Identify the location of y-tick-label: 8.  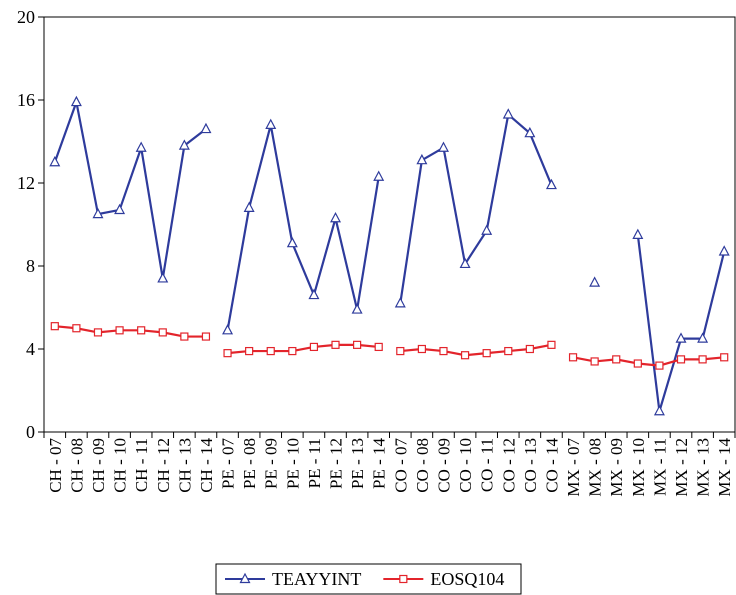
(30, 266).